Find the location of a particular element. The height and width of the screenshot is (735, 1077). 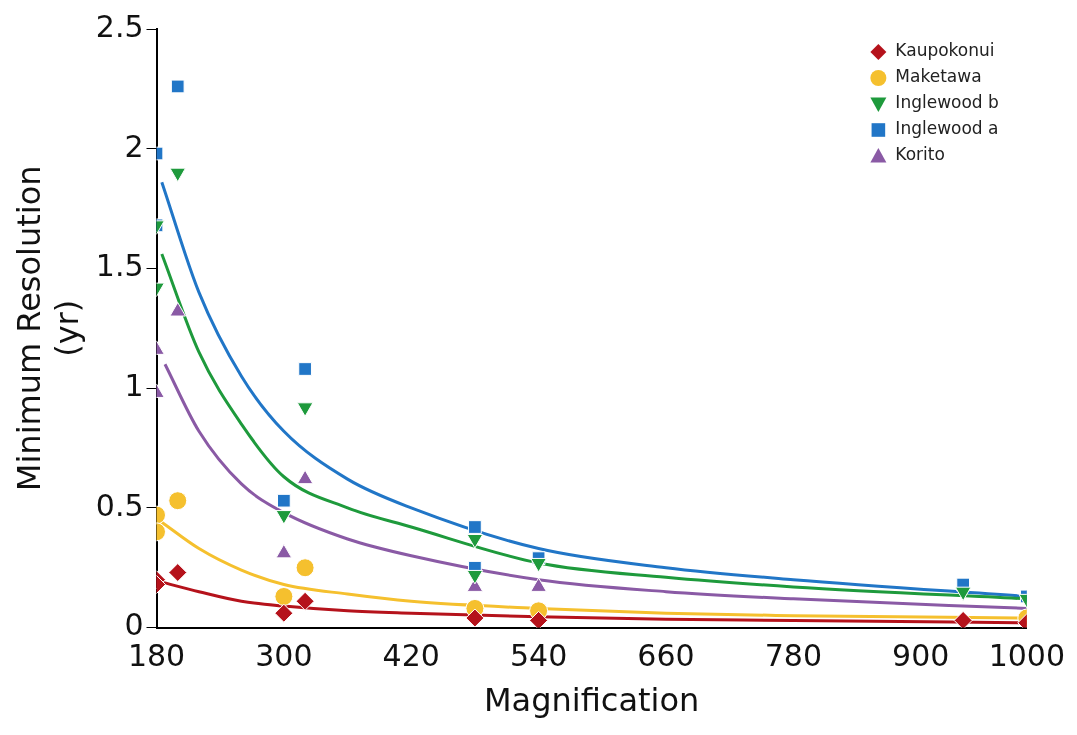

legend-label: Inglewood a is located at coordinates (947, 128).